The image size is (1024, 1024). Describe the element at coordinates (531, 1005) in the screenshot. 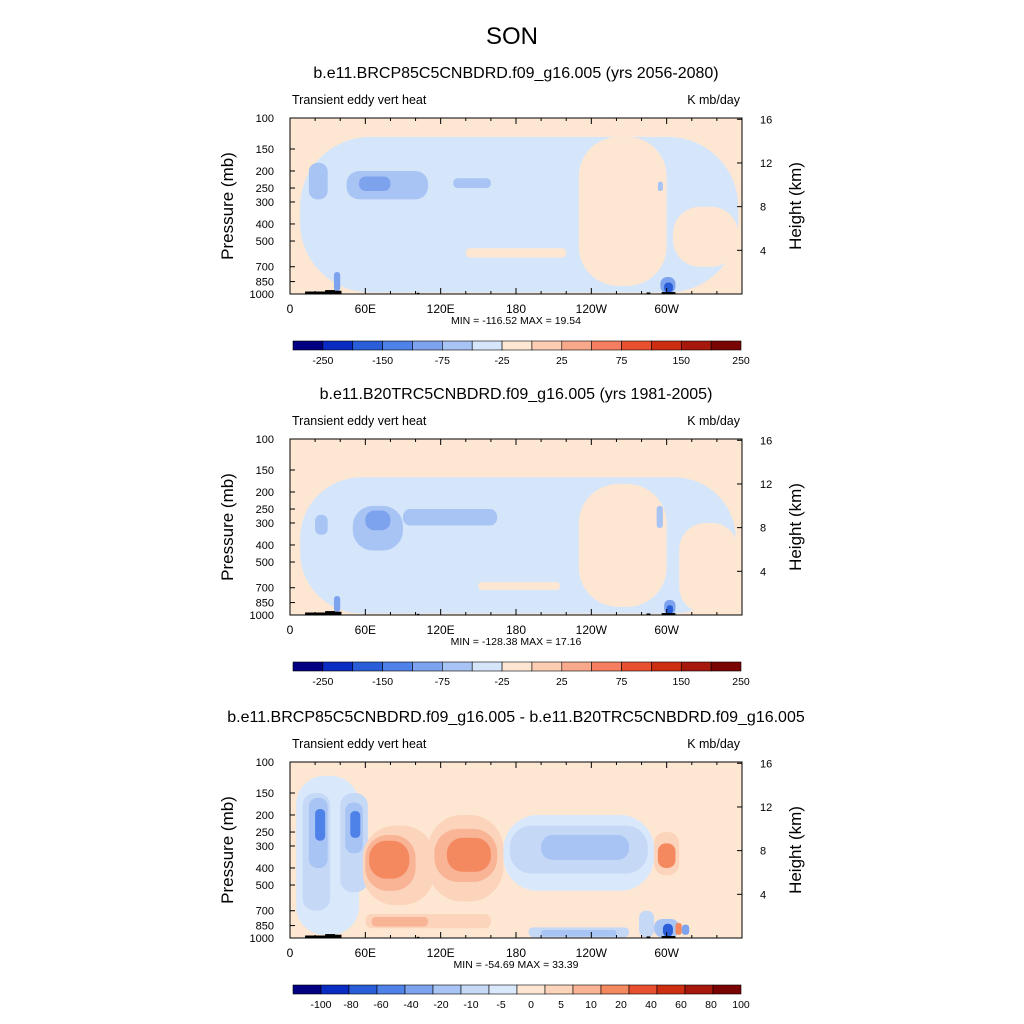

I see `colorbar-label: 0` at that location.